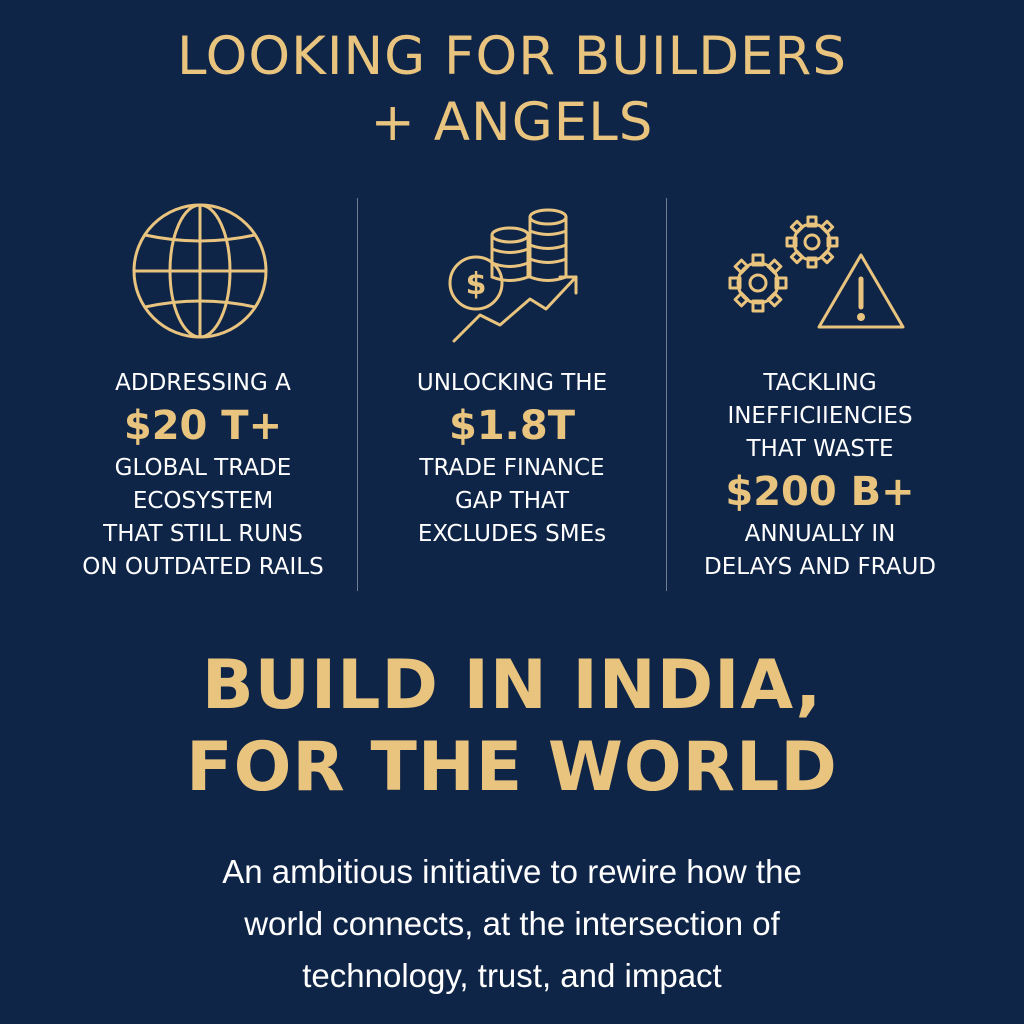 The height and width of the screenshot is (1024, 1024). I want to click on stat-line: ECOSYSTEM, so click(203, 501).